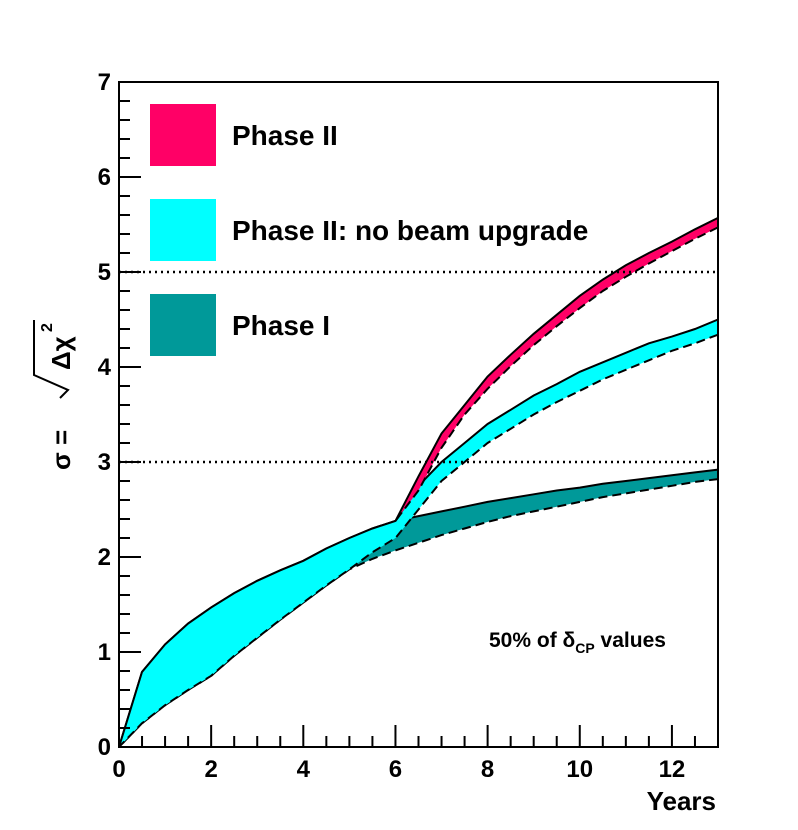 The width and height of the screenshot is (798, 830). I want to click on y-axis-title-radical, so click(51, 359).